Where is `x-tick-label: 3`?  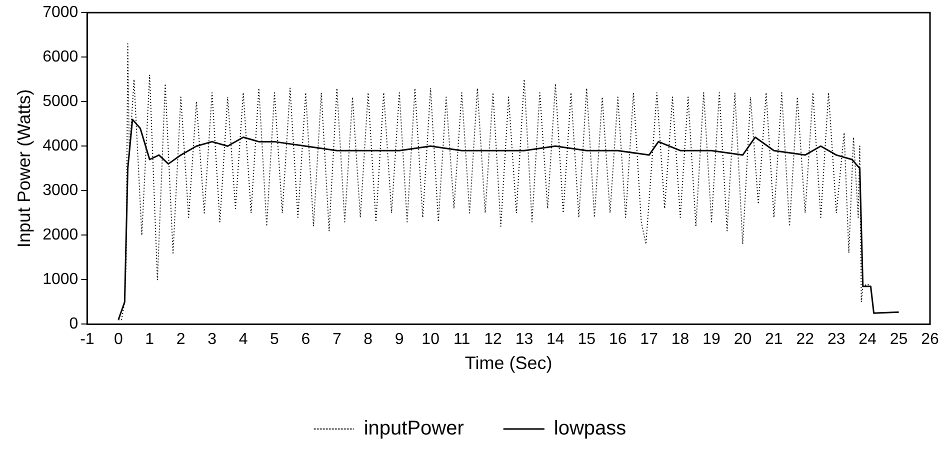
x-tick-label: 3 is located at coordinates (212, 339).